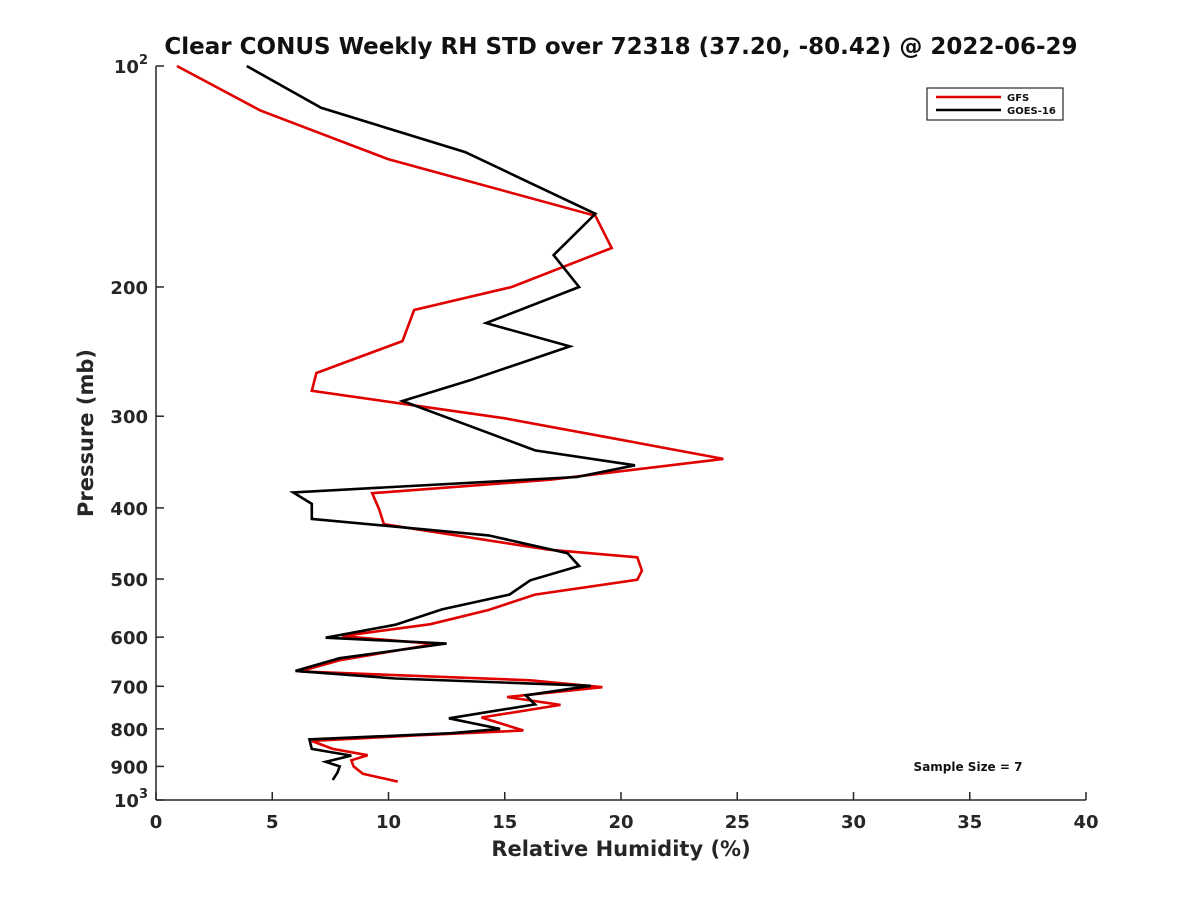 The width and height of the screenshot is (1200, 900). What do you see at coordinates (129, 730) in the screenshot?
I see `y-tick-label: 800` at bounding box center [129, 730].